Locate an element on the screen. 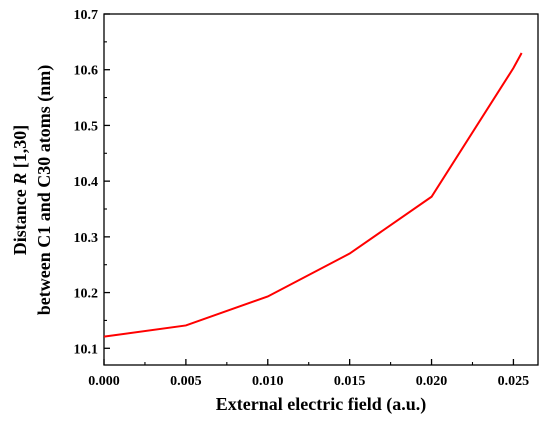 The height and width of the screenshot is (423, 550). y-tick-label: 10.5 is located at coordinates (86, 126).